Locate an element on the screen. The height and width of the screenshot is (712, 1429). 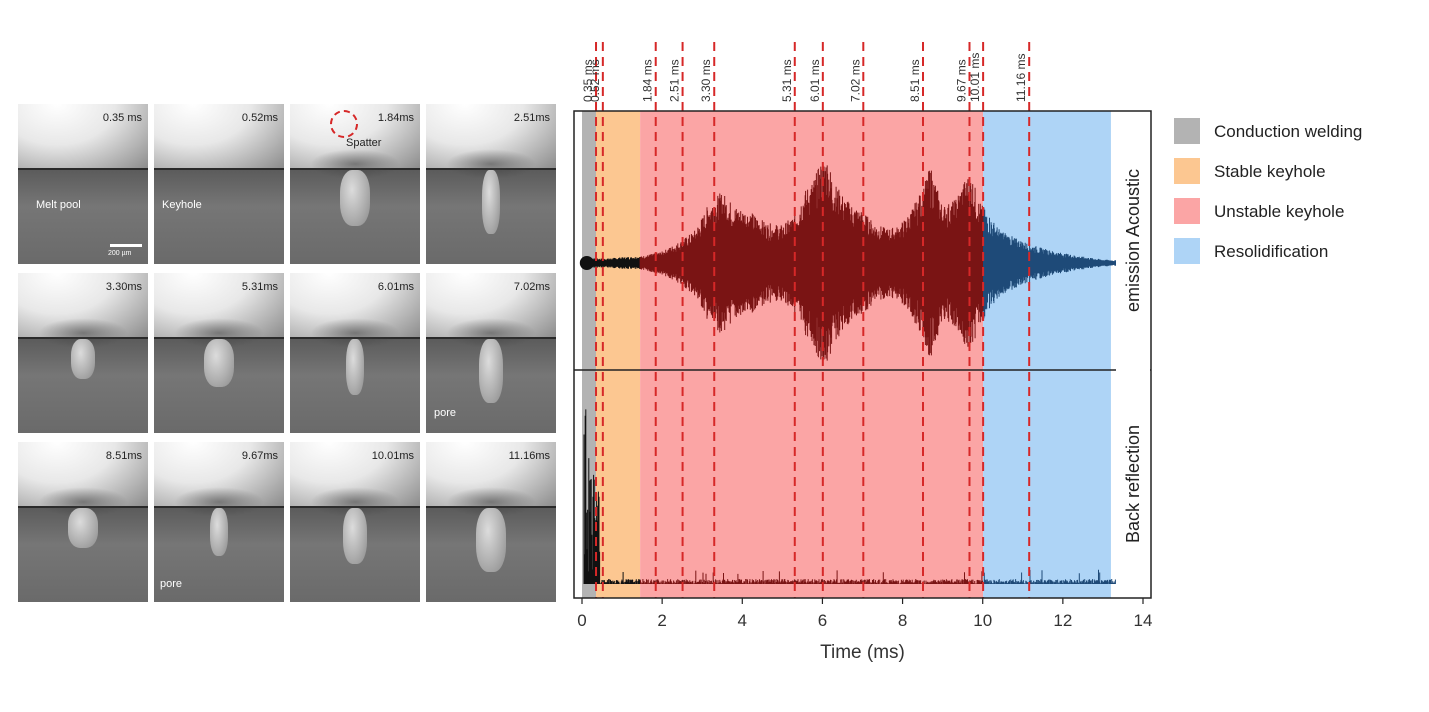
frame-time-label: 7.02ms is located at coordinates (531, 287).